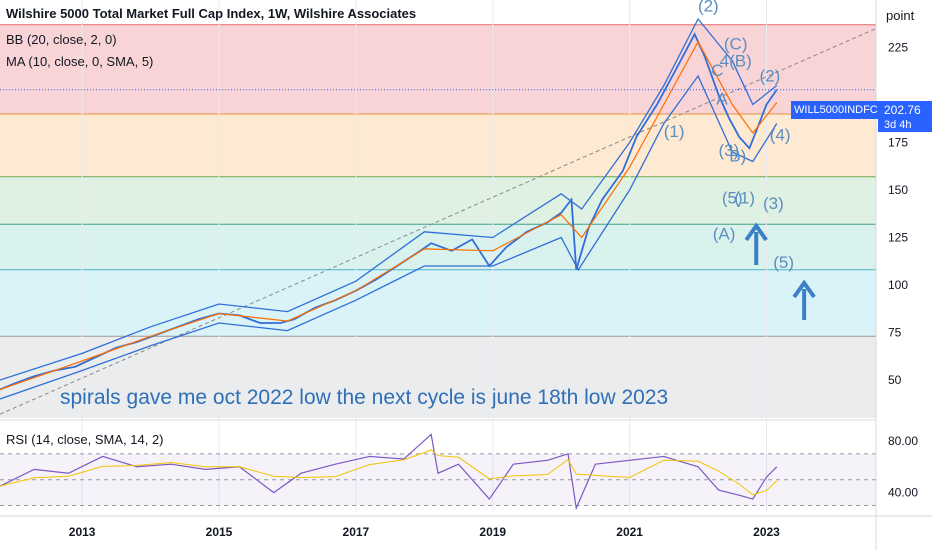 This screenshot has width=932, height=550. What do you see at coordinates (722, 99) in the screenshot?
I see `wave-label: A` at bounding box center [722, 99].